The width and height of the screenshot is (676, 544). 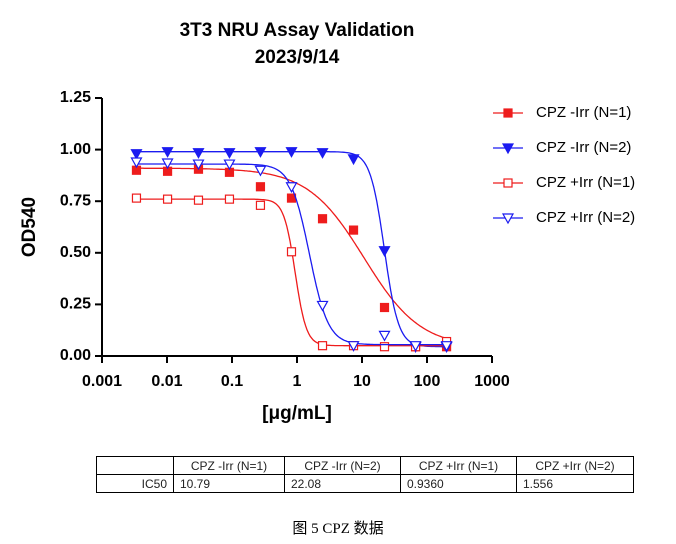 What do you see at coordinates (492, 381) in the screenshot?
I see `x-tick-label: 1000` at bounding box center [492, 381].